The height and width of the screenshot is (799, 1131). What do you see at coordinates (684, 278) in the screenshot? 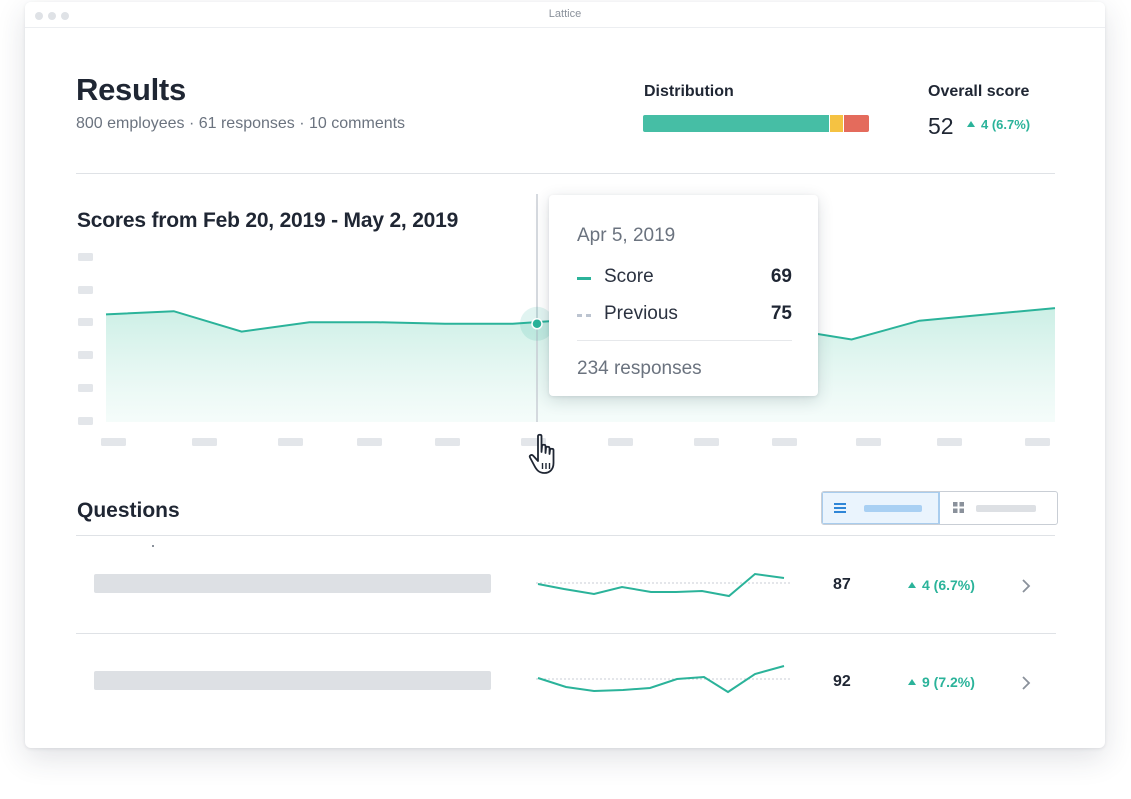
I see `tooltip-row-score: Score 69` at bounding box center [684, 278].